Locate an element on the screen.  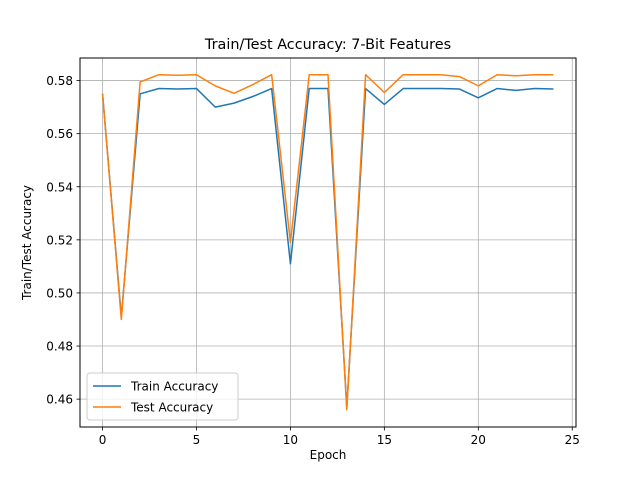
legend-label: Test Accuracy is located at coordinates (171, 408).